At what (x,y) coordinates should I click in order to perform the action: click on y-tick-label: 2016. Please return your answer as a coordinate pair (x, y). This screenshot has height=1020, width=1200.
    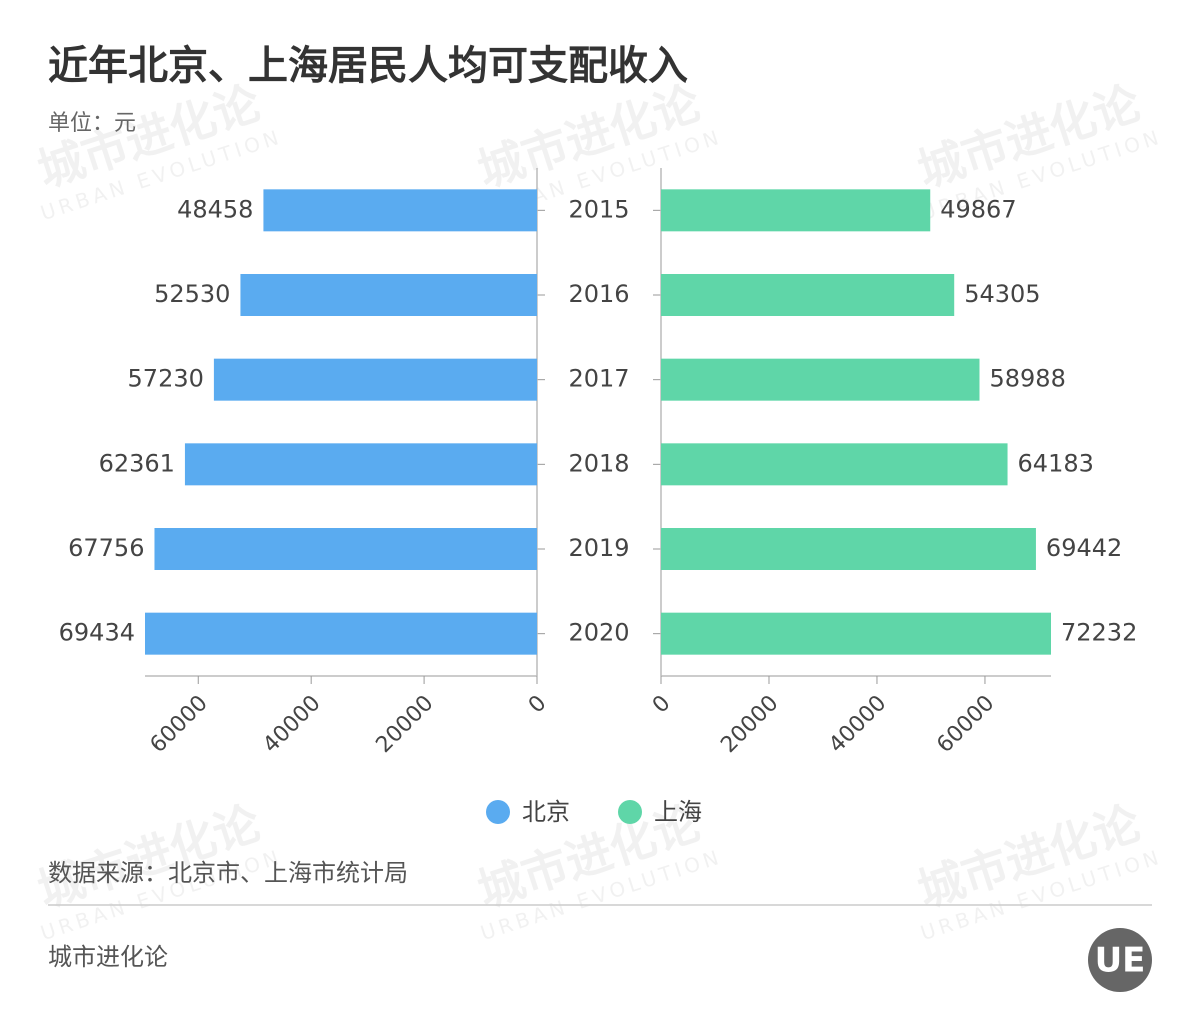
    Looking at the image, I should click on (598, 294).